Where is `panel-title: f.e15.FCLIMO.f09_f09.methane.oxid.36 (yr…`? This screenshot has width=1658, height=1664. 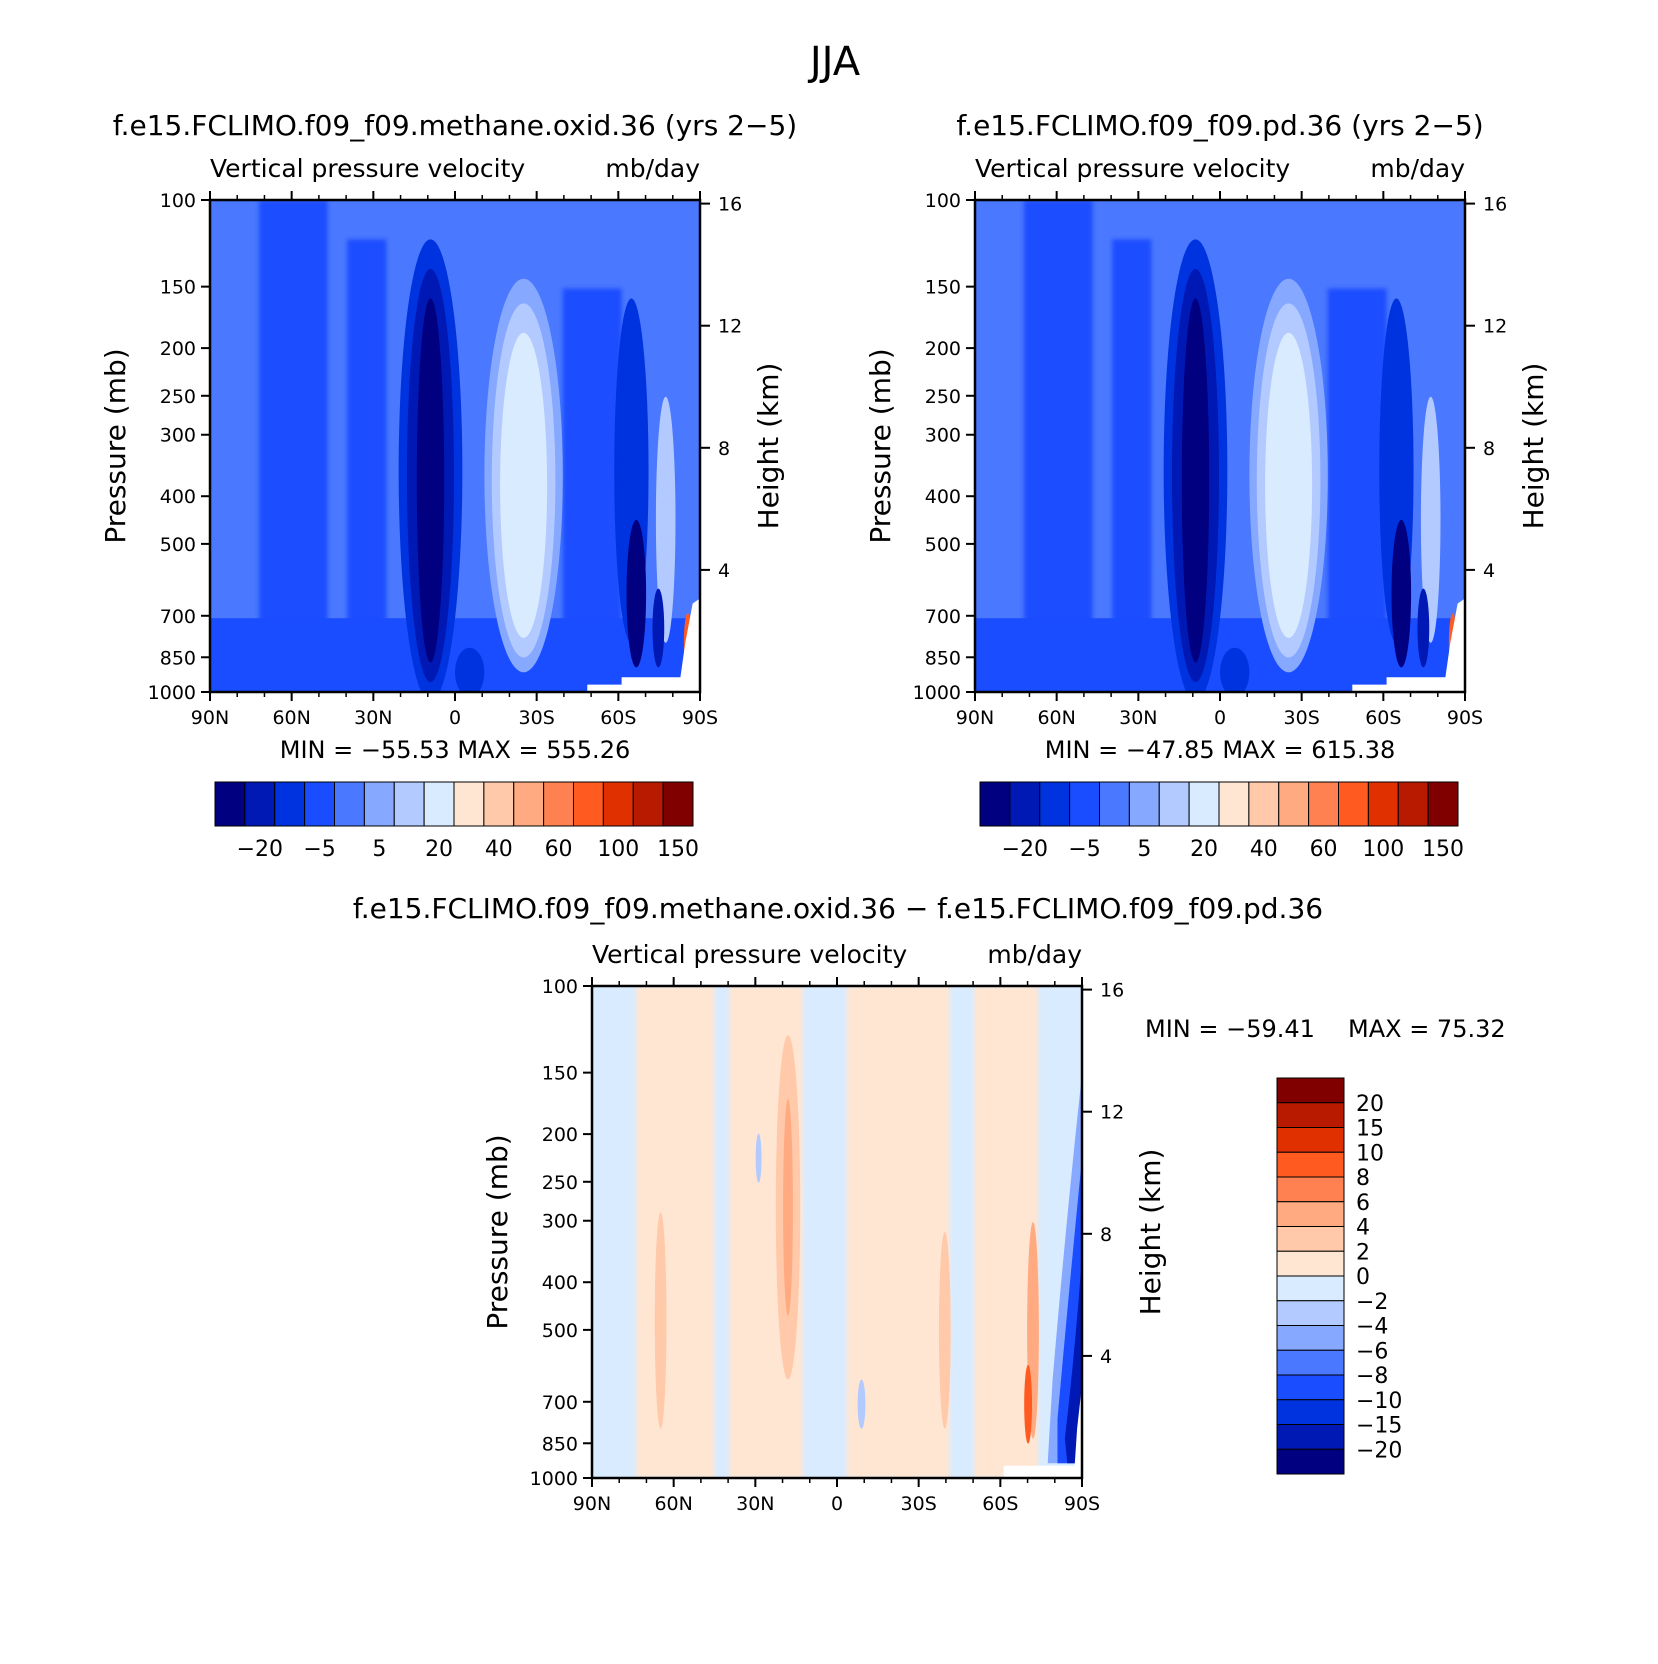 panel-title: f.e15.FCLIMO.f09_f09.methane.oxid.36 (yr… is located at coordinates (455, 125).